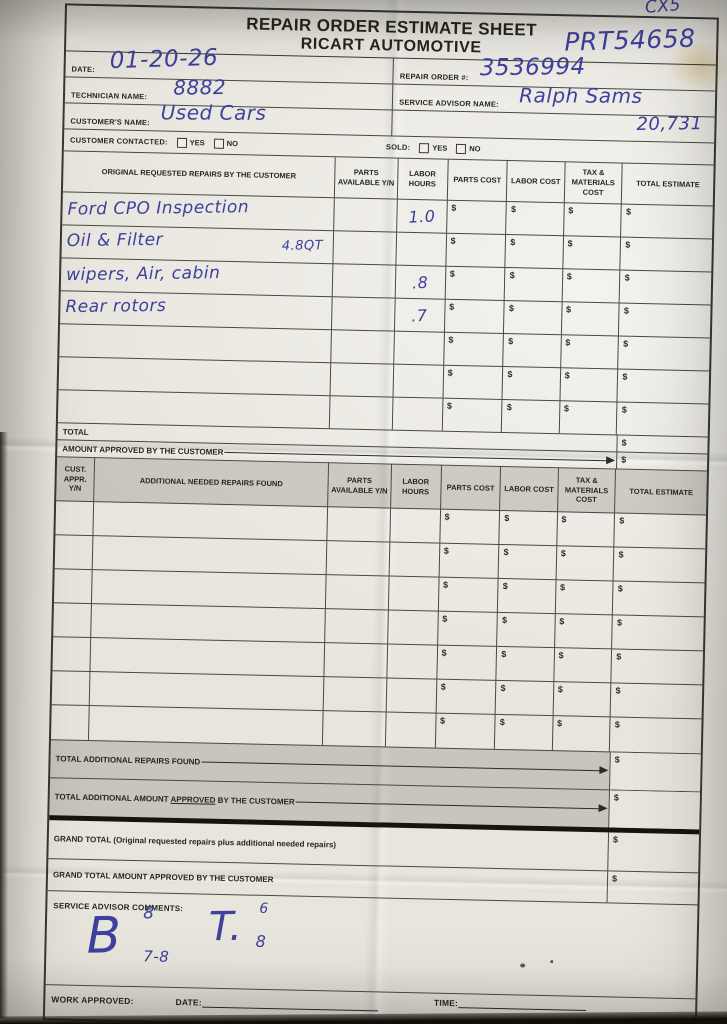 Image resolution: width=727 pixels, height=1024 pixels. I want to click on label-part-underlined: APPROVED, so click(193, 799).